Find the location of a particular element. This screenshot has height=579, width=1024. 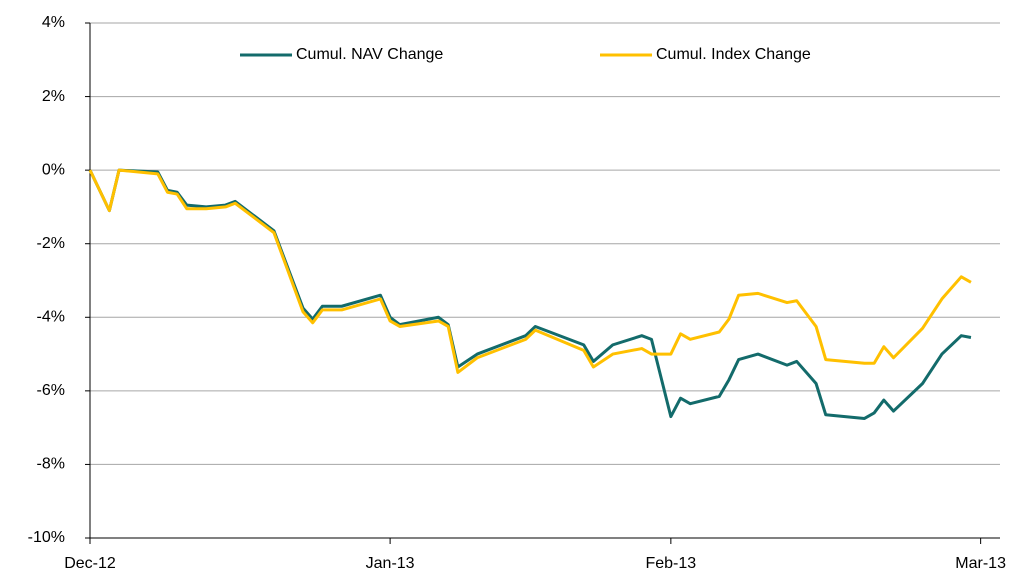

x-tick-label: Jan-13 is located at coordinates (390, 563).